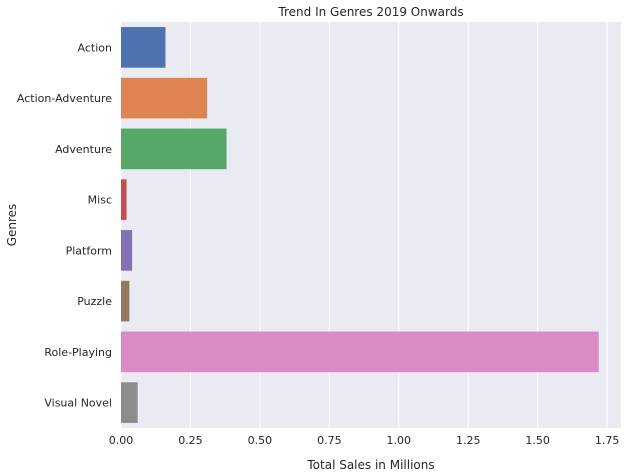 This screenshot has height=476, width=629. I want to click on bar-adventure, so click(174, 149).